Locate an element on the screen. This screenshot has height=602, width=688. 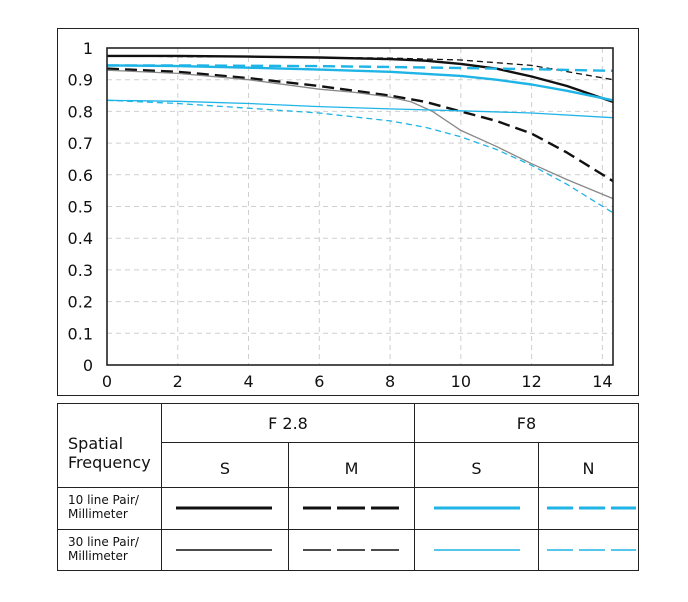
y-tick-label: 0 is located at coordinates (88, 365).